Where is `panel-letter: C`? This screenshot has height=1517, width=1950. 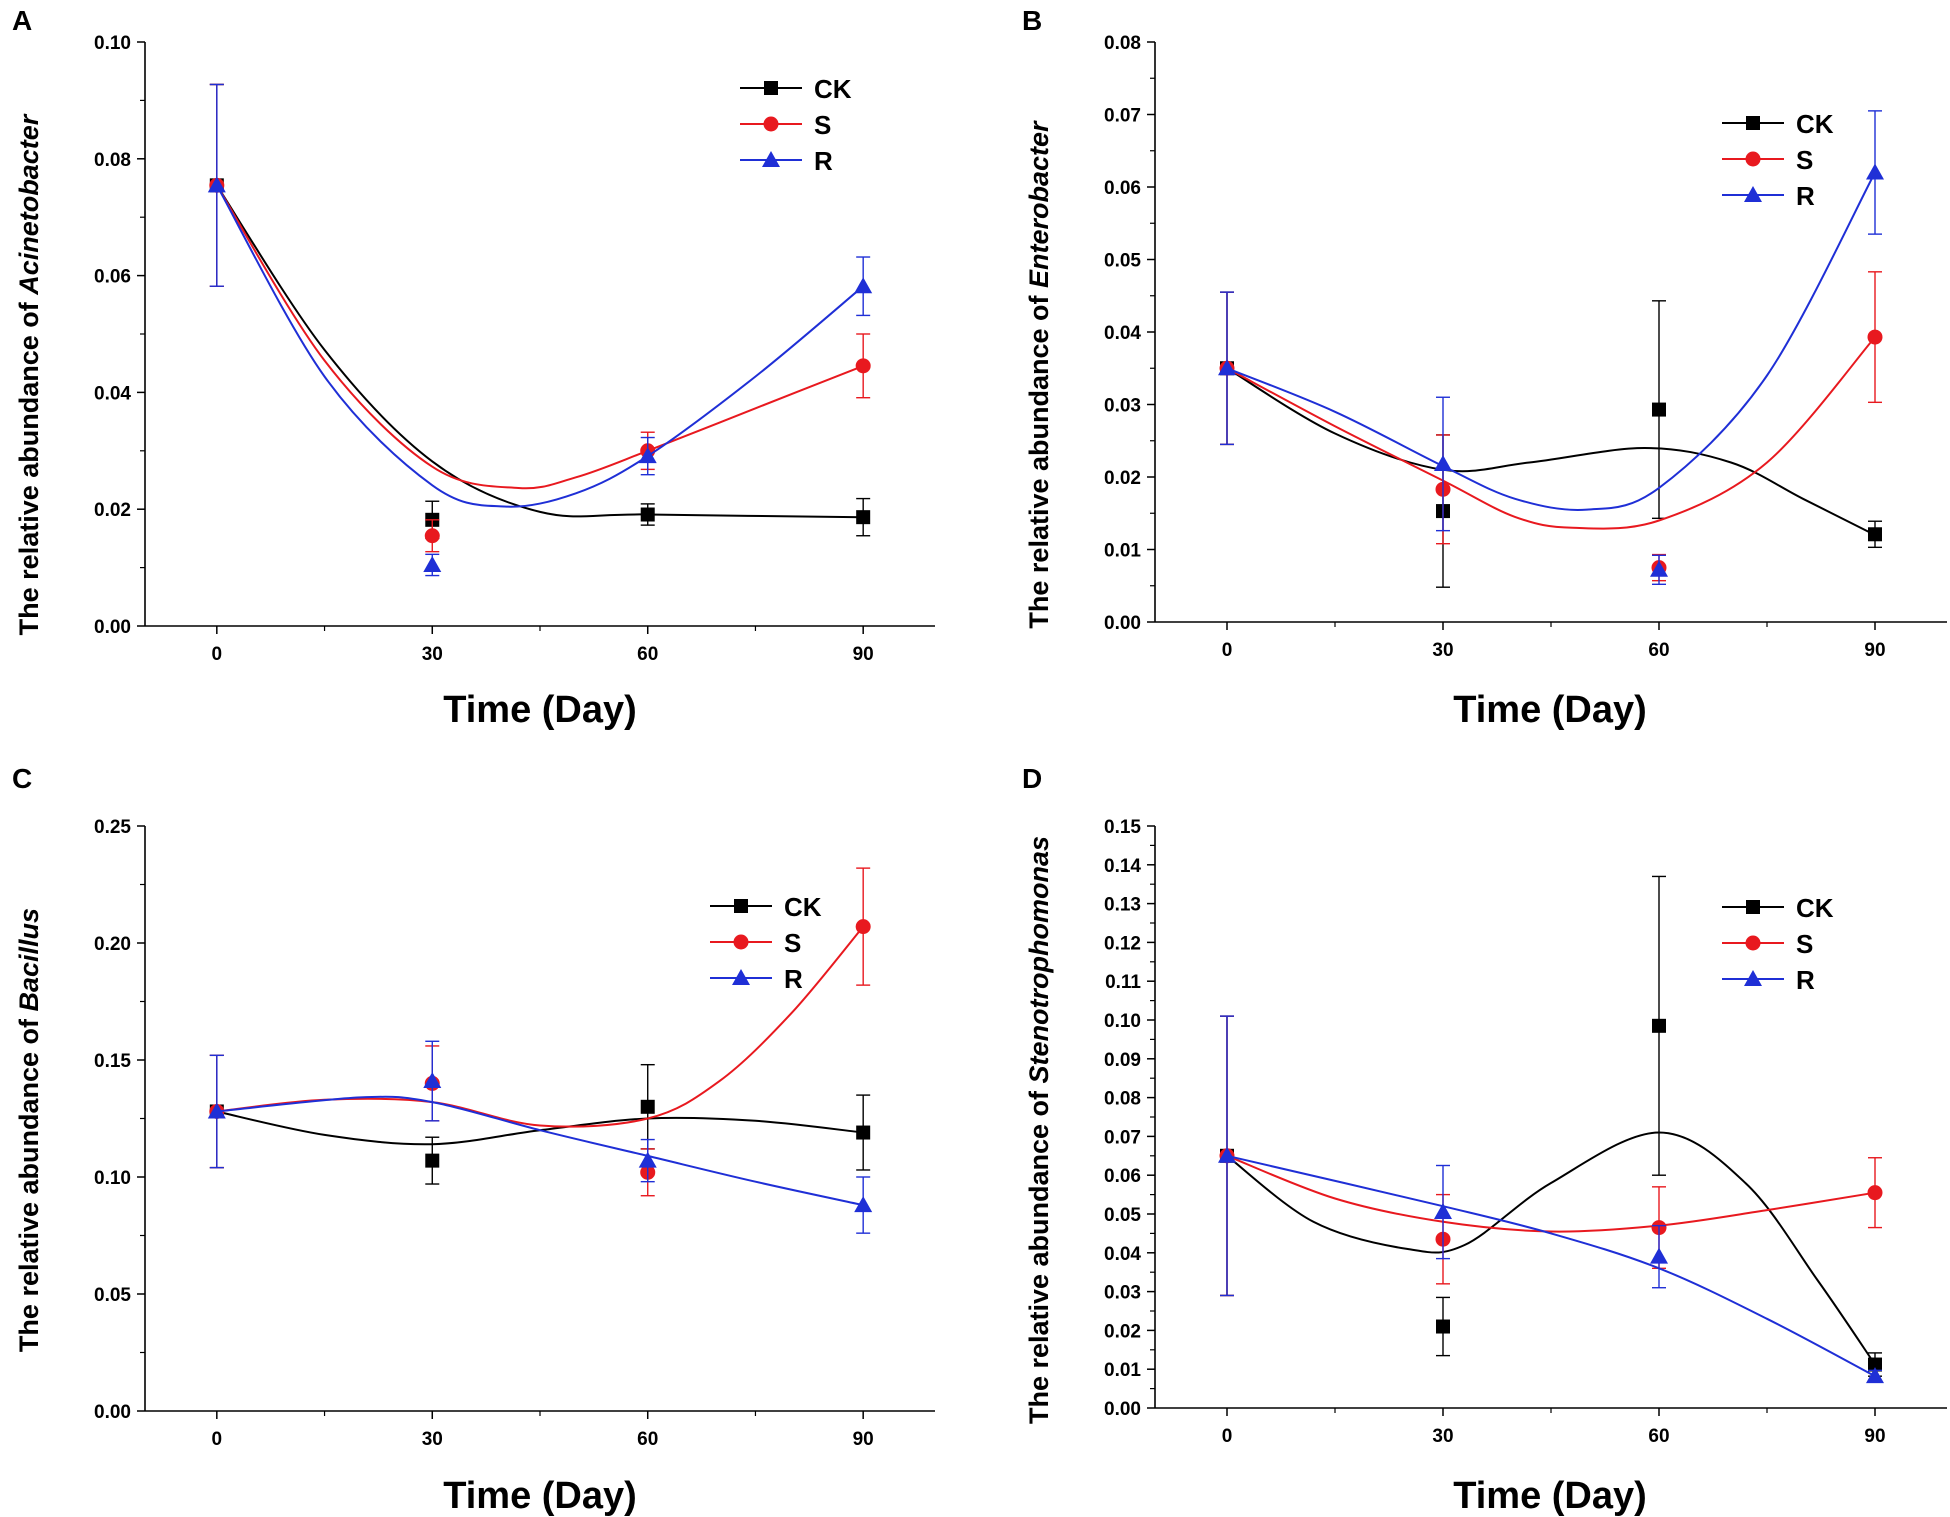
panel-letter: C is located at coordinates (22, 778).